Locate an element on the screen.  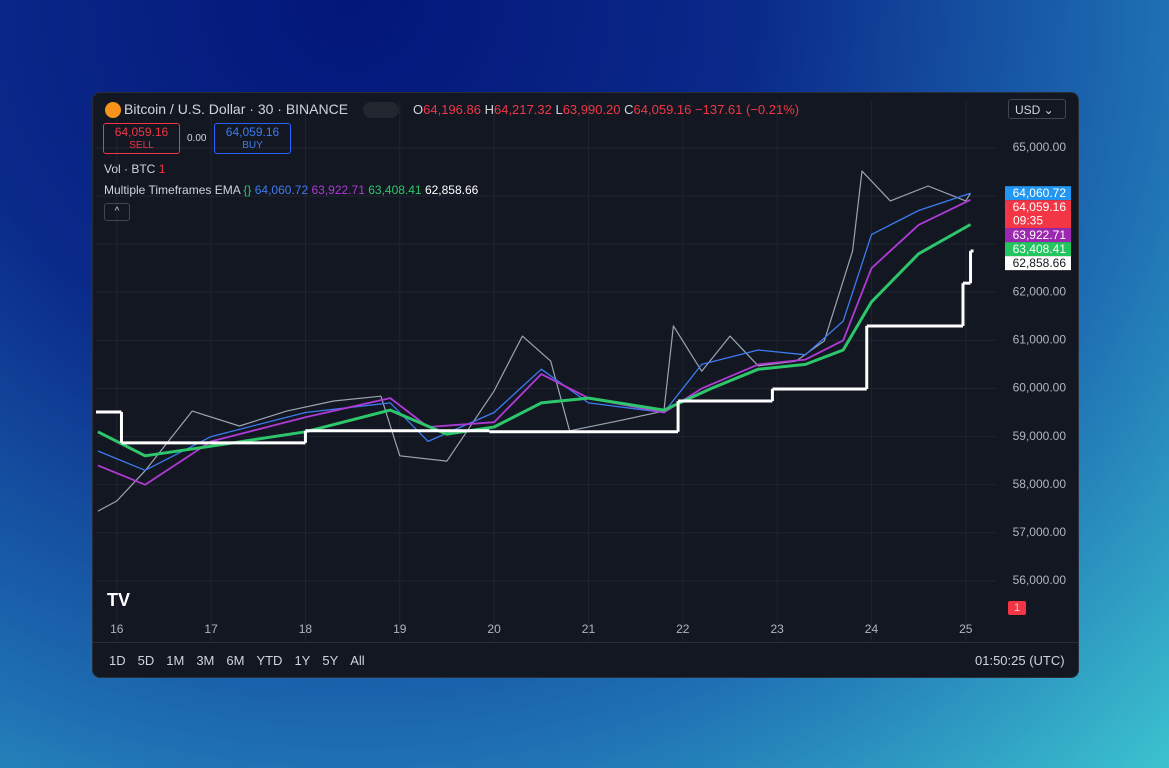
range-button: 6M is located at coordinates (235, 660).